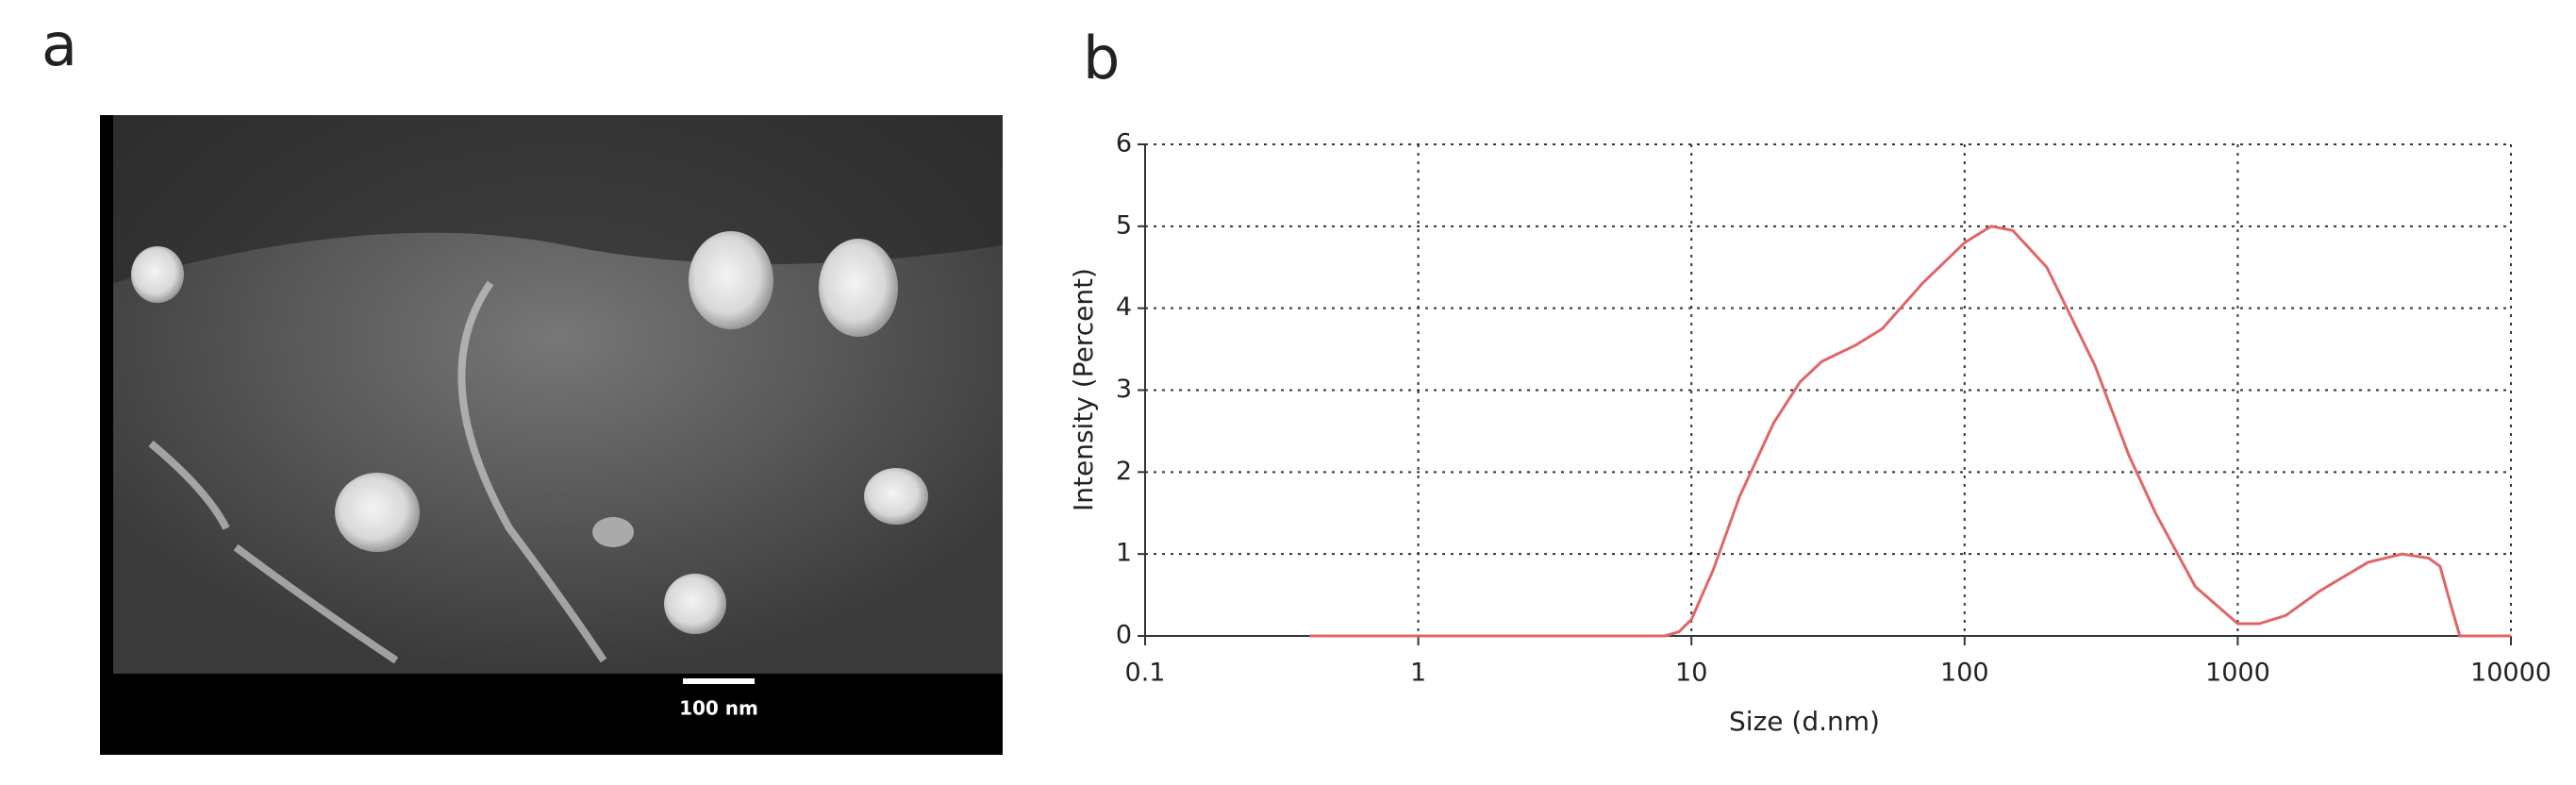 The image size is (2576, 785). Describe the element at coordinates (719, 708) in the screenshot. I see `scale-bar-label: 100 nm` at that location.